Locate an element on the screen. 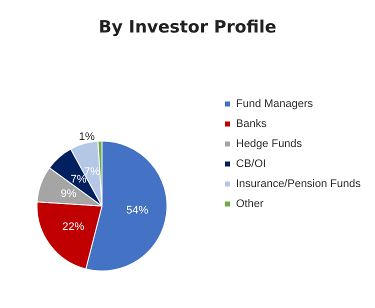 This screenshot has height=308, width=375. legend-label: CB/OI is located at coordinates (251, 164).